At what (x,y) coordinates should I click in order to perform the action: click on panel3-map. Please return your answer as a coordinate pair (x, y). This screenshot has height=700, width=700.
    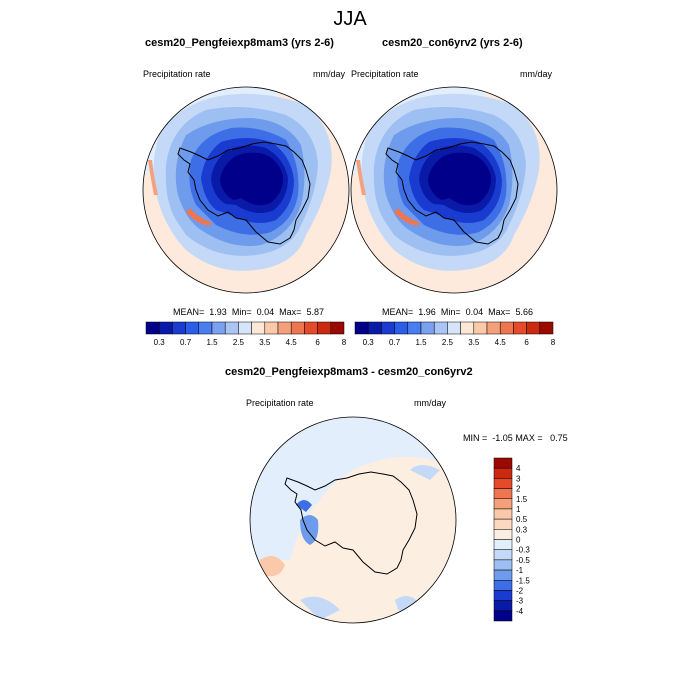
    Looking at the image, I should click on (353, 520).